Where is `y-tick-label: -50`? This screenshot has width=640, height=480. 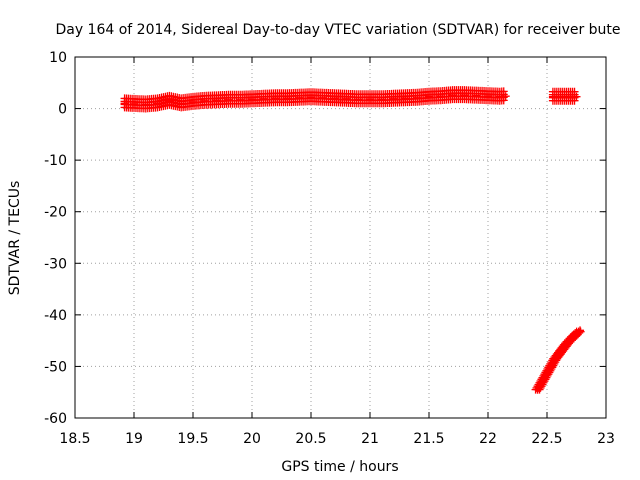
y-tick-label: -50 is located at coordinates (55, 367).